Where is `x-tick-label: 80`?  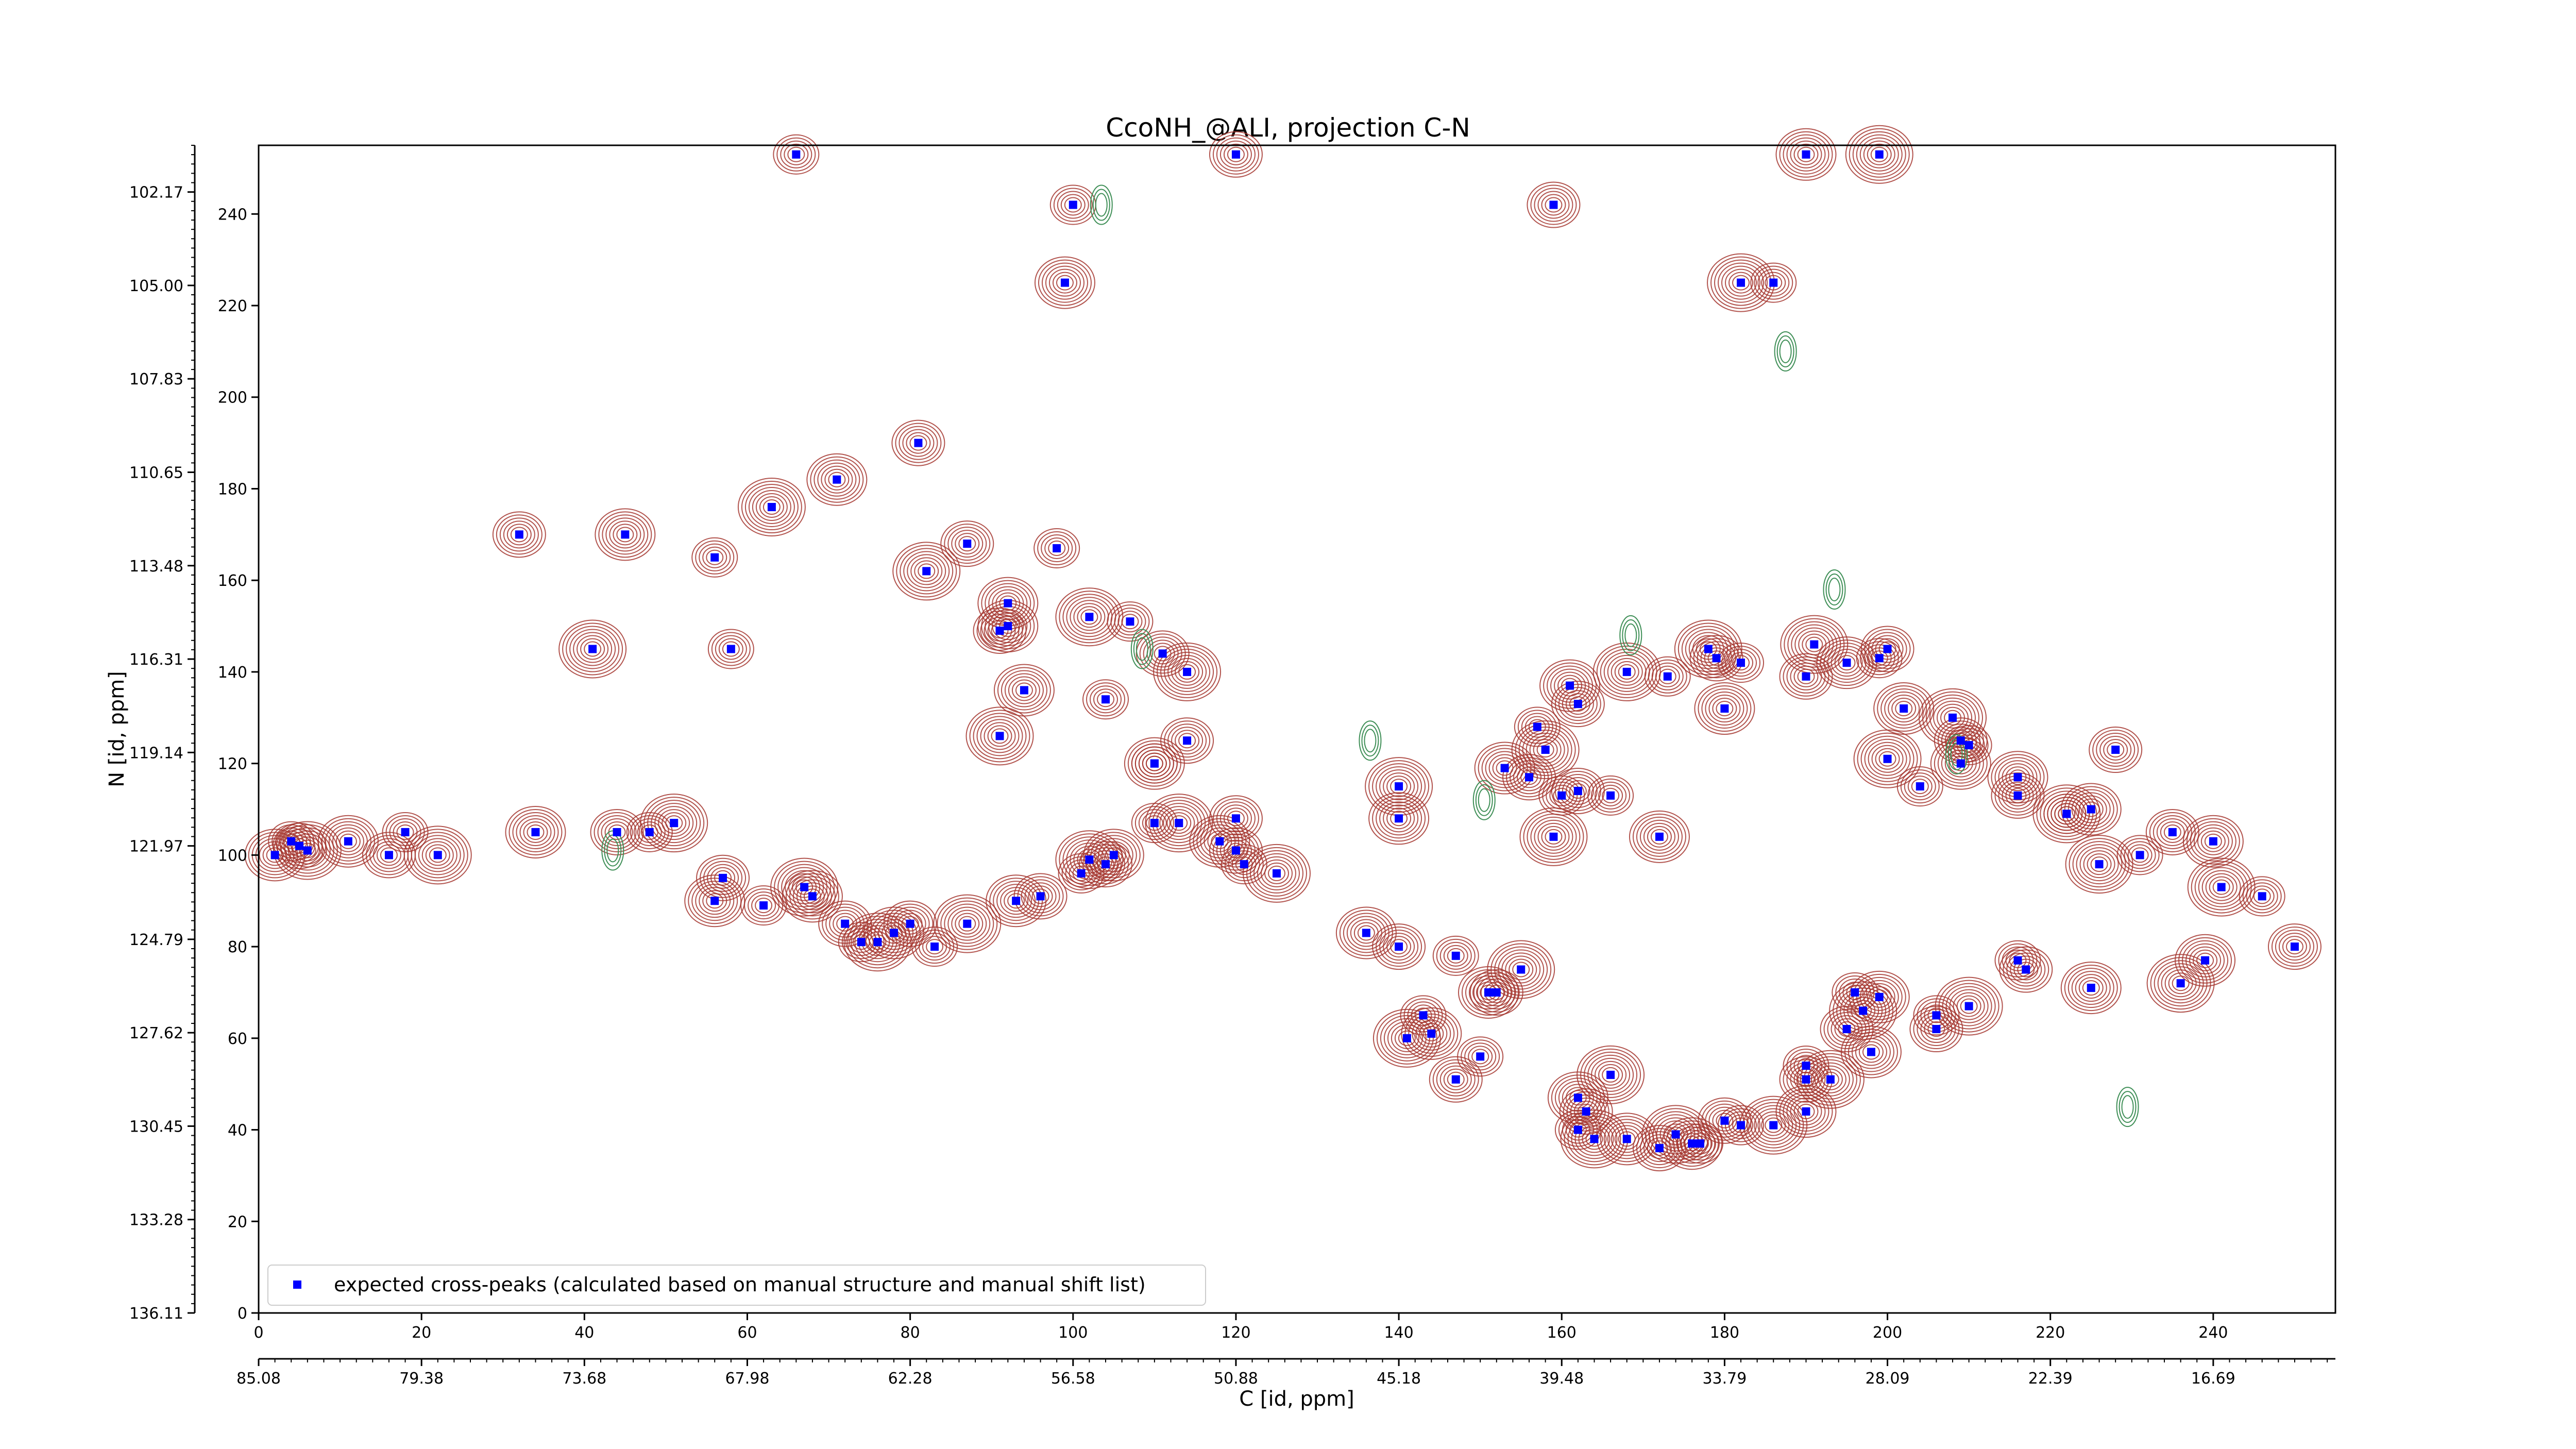
x-tick-label: 80 is located at coordinates (910, 1333).